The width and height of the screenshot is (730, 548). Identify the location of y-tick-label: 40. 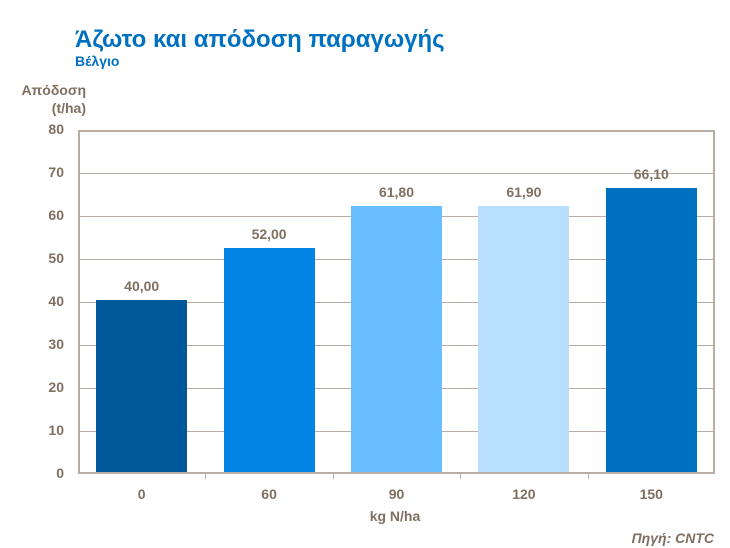
(56, 301).